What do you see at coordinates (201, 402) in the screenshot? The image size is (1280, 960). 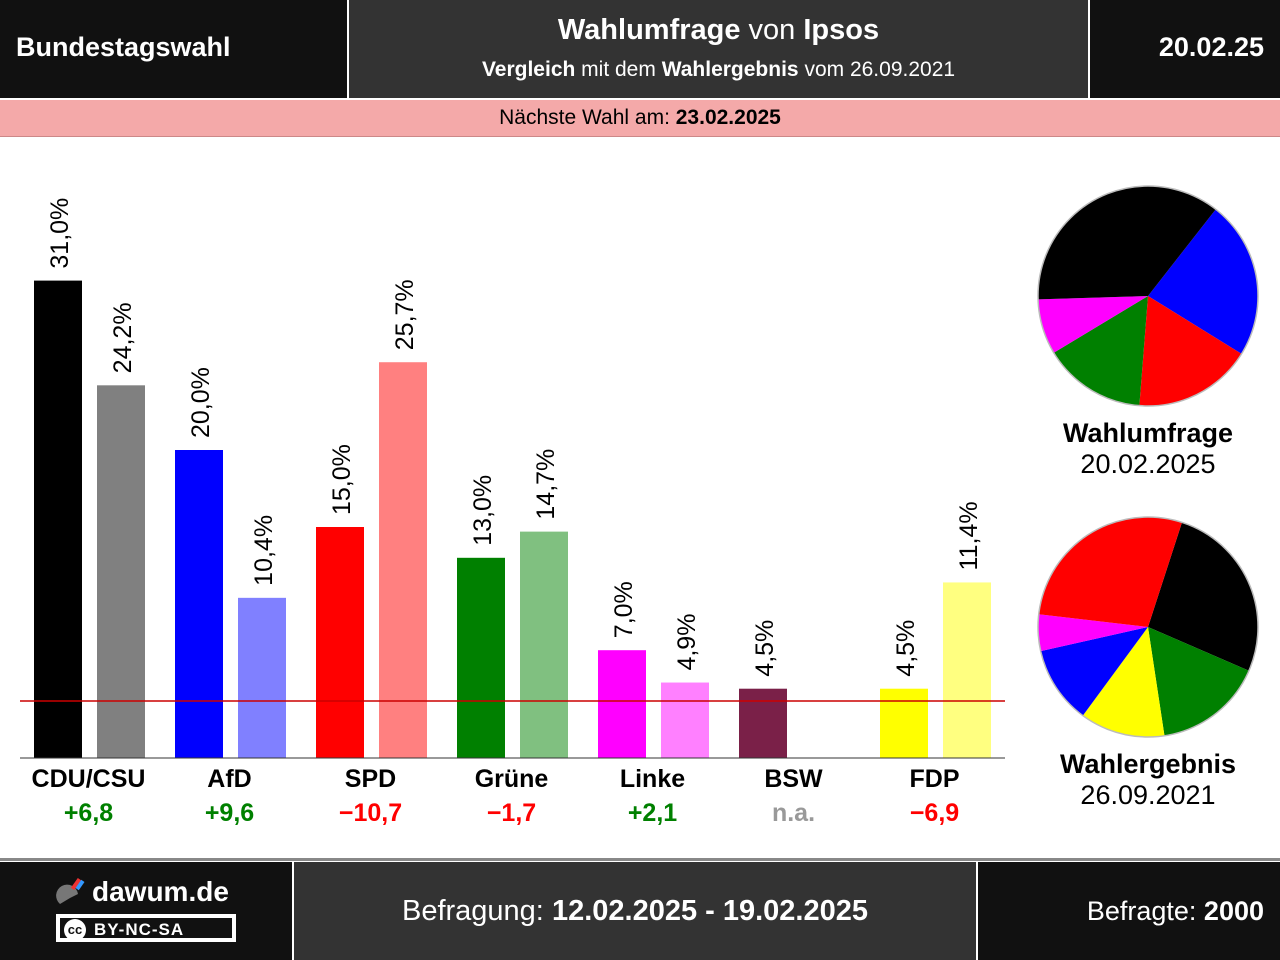 I see `bar-value-label: 20,0%` at bounding box center [201, 402].